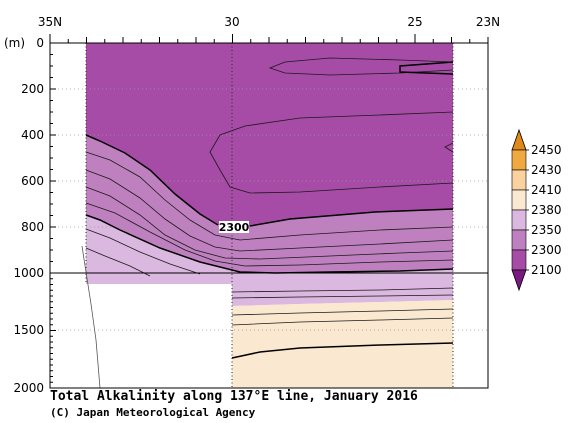 This screenshot has width=570, height=423. What do you see at coordinates (546, 250) in the screenshot?
I see `colorbar-label-2300: 2300` at bounding box center [546, 250].